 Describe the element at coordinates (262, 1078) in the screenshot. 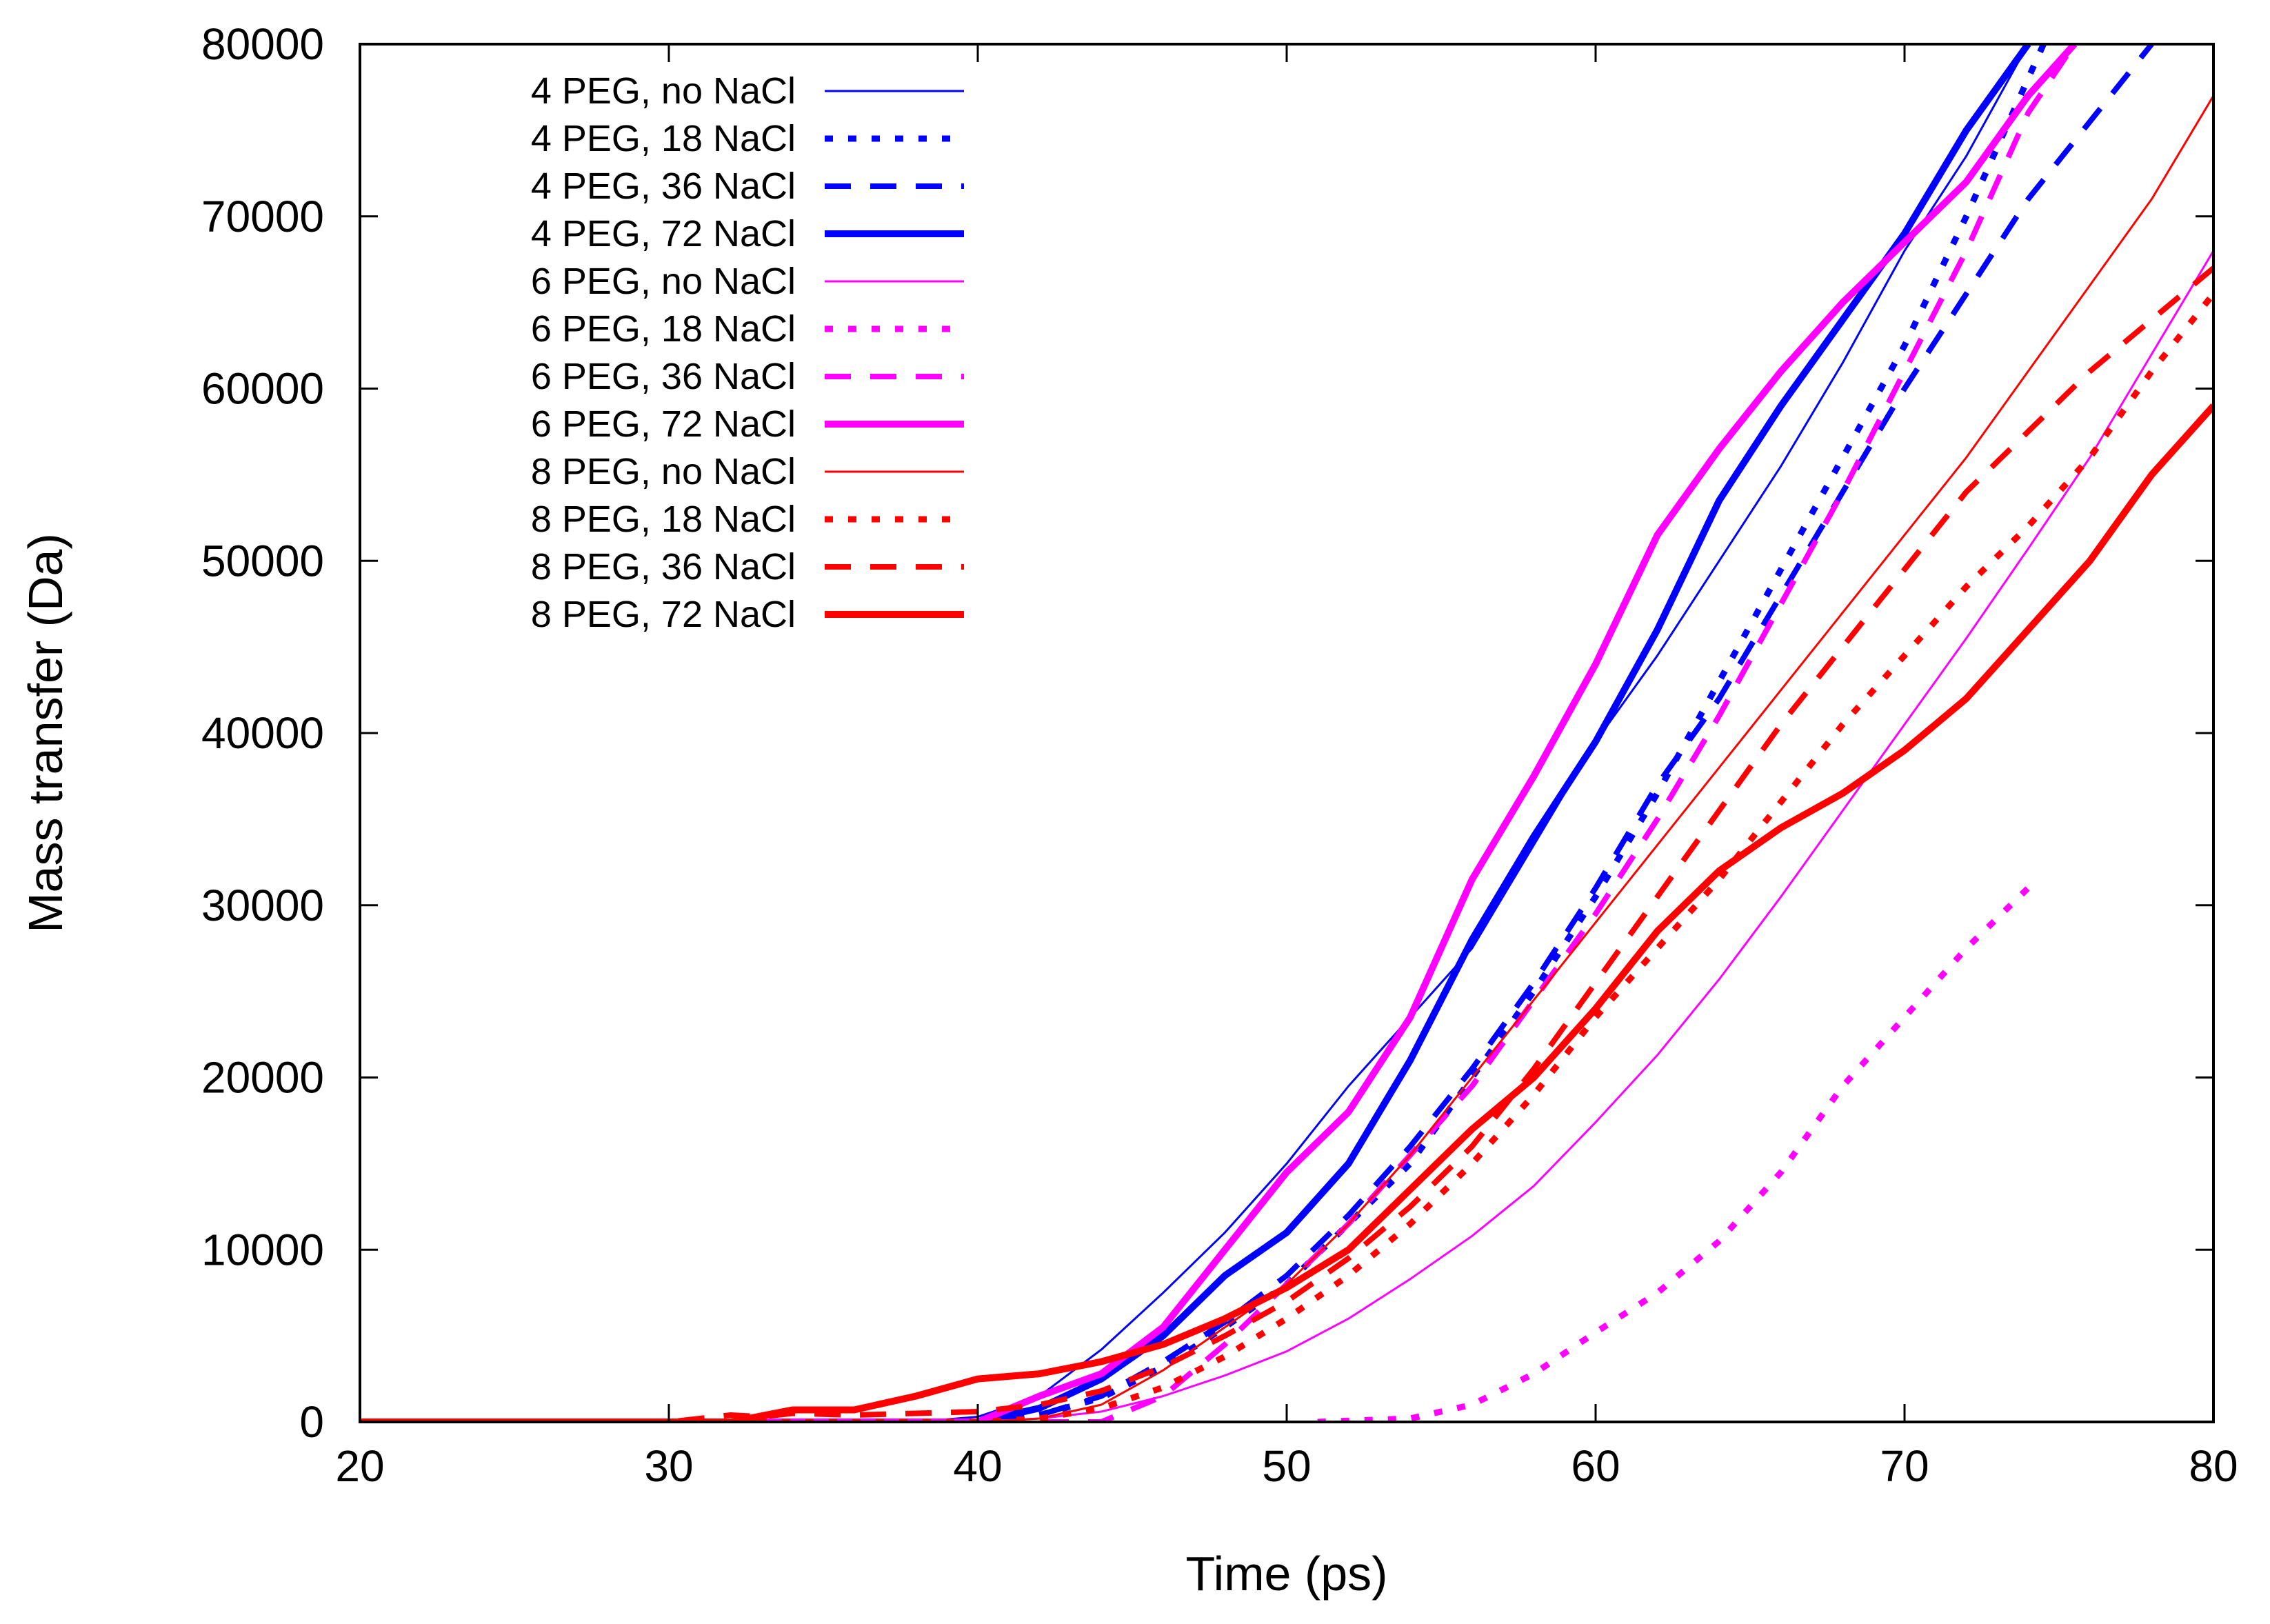

I see `y-tick-label: 20000` at that location.